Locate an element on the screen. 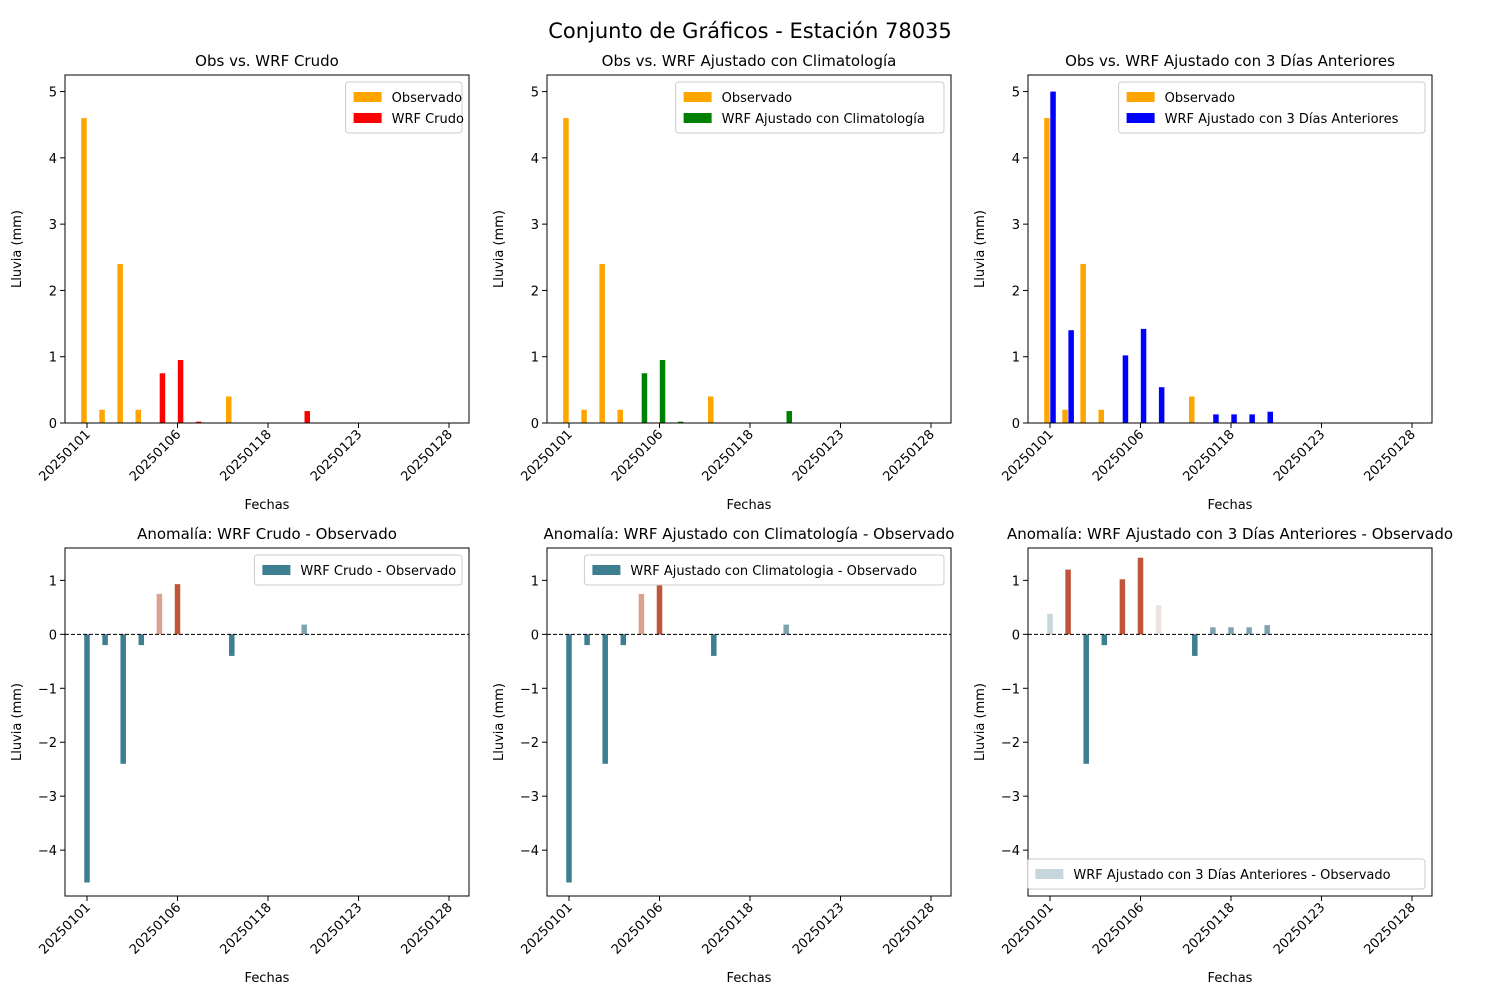 The height and width of the screenshot is (1000, 1500). legend: WRF Crudo - Observado is located at coordinates (358, 570).